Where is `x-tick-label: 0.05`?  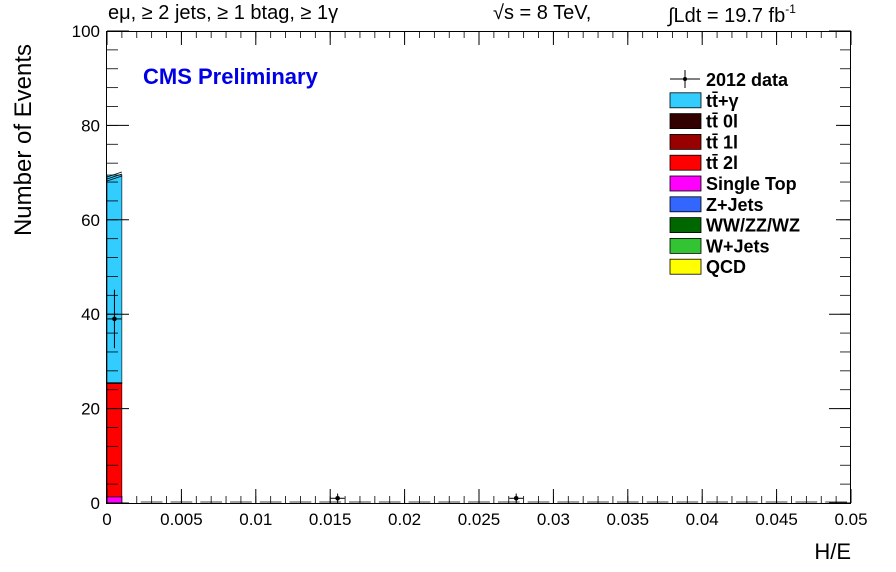
x-tick-label: 0.05 is located at coordinates (850, 519).